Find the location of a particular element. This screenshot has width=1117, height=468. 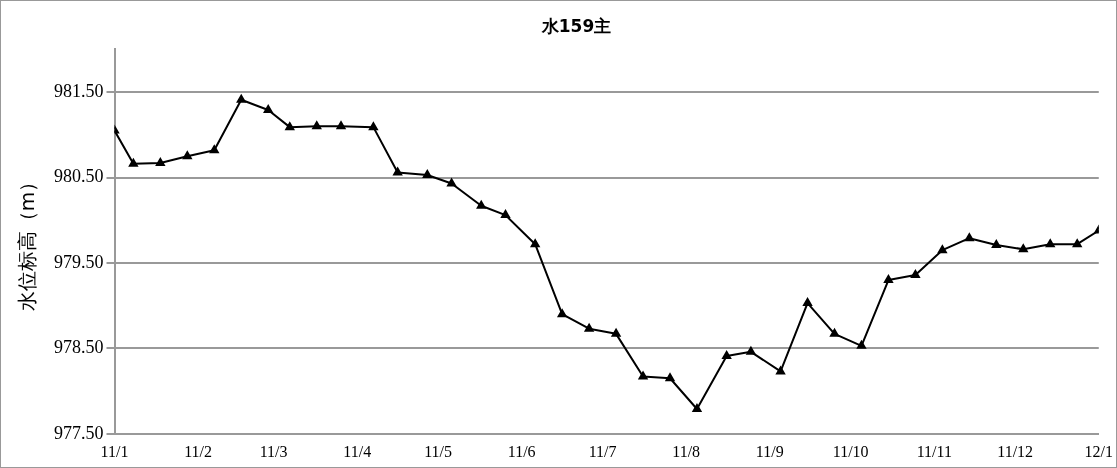

x-tick-label: 11/3 is located at coordinates (273, 451).